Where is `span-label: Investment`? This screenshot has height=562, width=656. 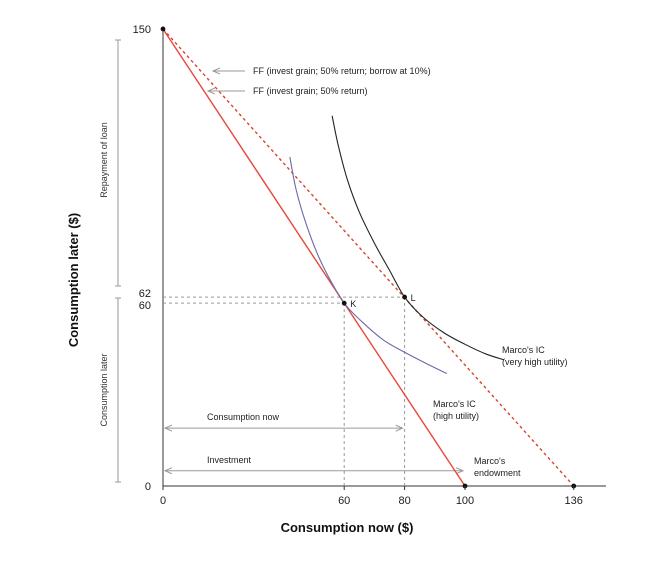
span-label: Investment is located at coordinates (229, 460).